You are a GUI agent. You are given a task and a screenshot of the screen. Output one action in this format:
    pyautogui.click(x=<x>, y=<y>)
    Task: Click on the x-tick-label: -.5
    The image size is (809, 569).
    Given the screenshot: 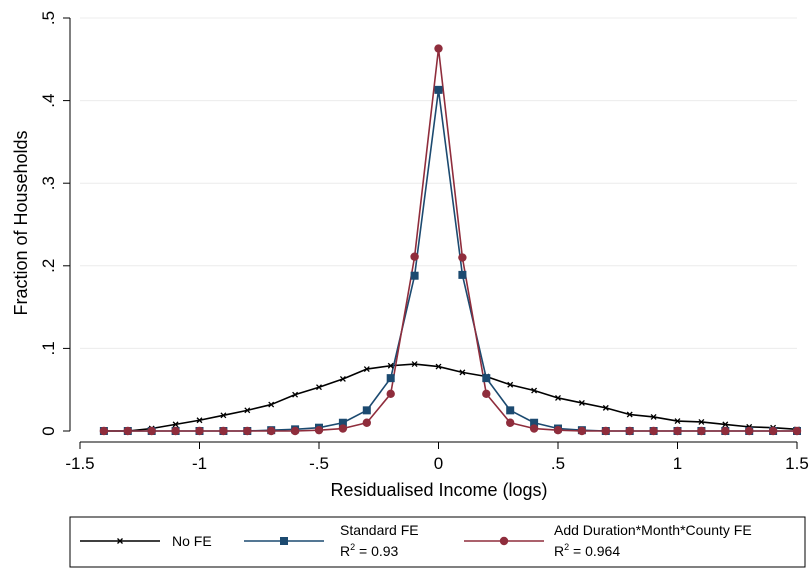 What is the action you would take?
    pyautogui.click(x=319, y=463)
    